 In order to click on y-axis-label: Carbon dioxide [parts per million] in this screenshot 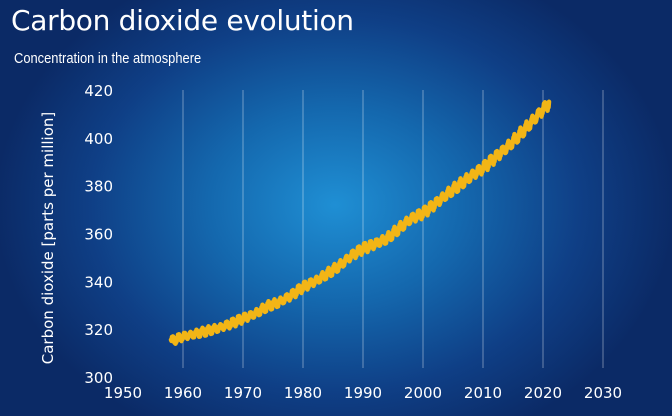, I will do `click(48, 238)`.